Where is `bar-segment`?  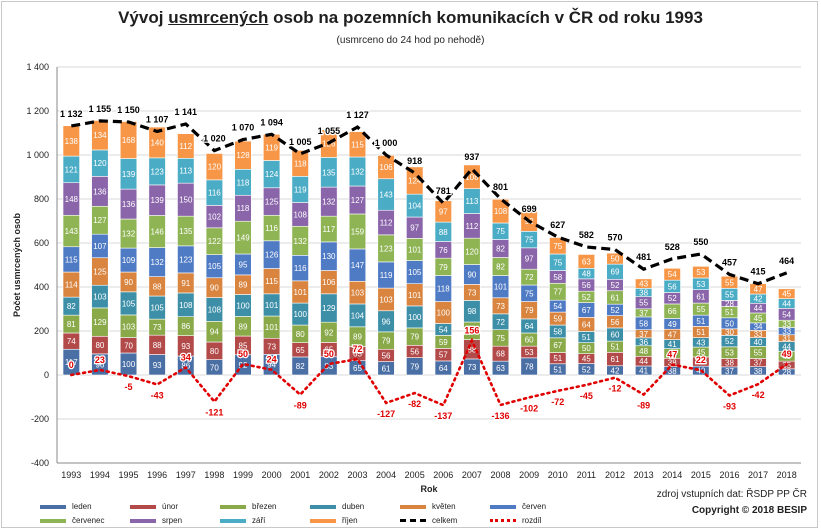
bar-segment is located at coordinates (787, 293).